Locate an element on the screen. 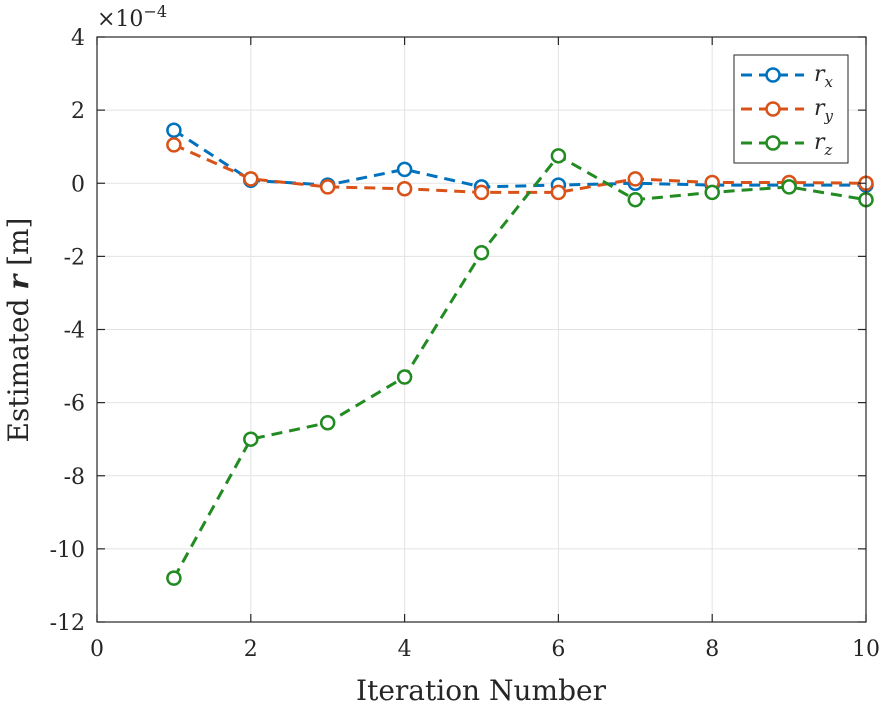 The image size is (882, 714). y-tick-label: -8 is located at coordinates (74, 477).